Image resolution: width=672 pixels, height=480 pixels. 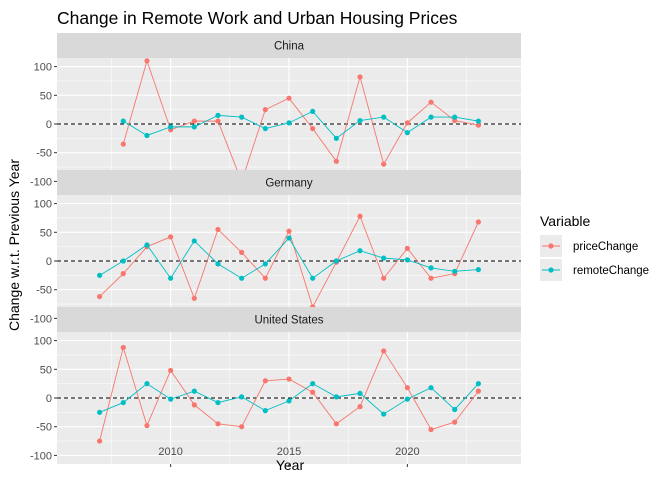 I want to click on legend-label: remoteChange, so click(x=611, y=271).